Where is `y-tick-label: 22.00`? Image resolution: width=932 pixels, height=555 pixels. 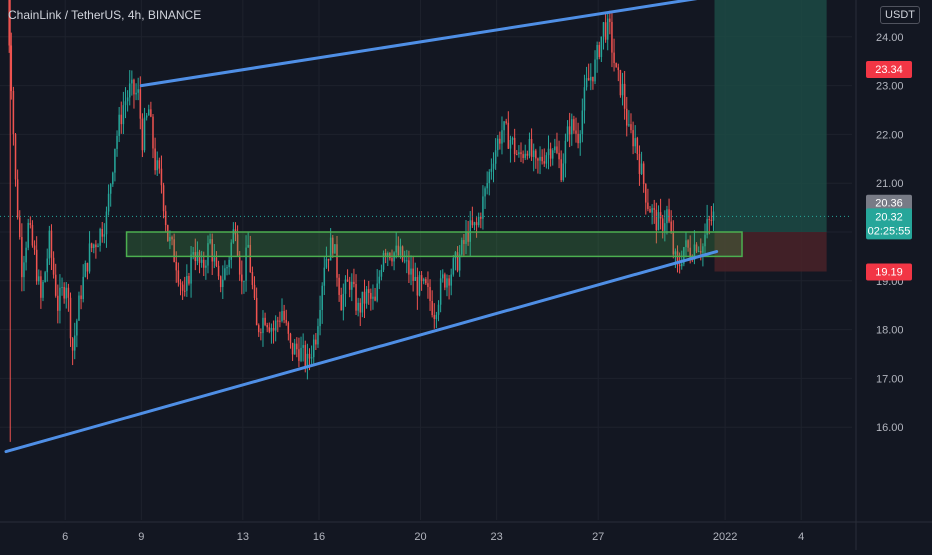 y-tick-label: 22.00 is located at coordinates (890, 135).